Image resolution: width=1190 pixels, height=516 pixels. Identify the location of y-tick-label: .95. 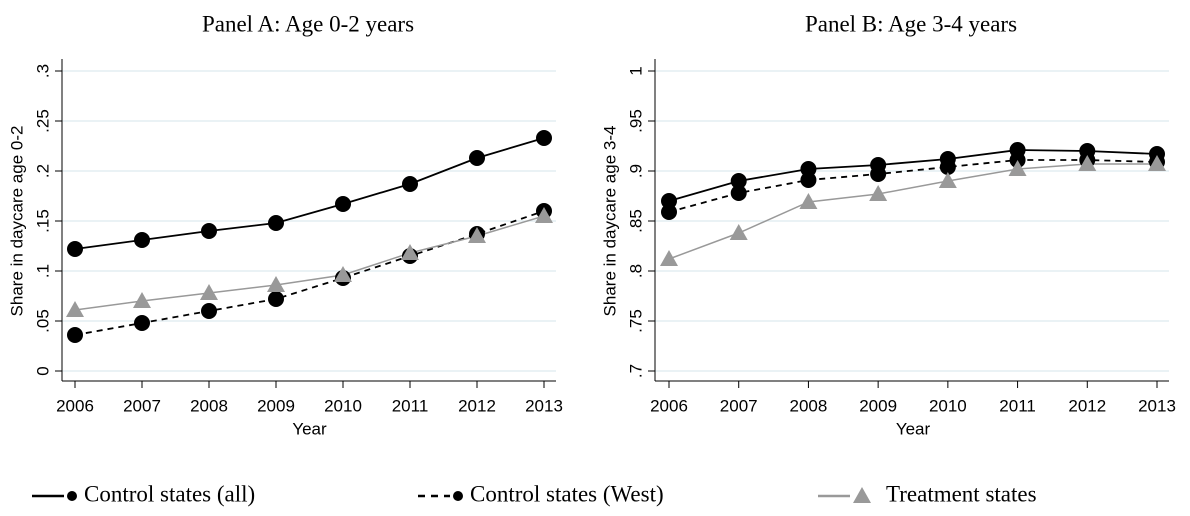
(635, 121).